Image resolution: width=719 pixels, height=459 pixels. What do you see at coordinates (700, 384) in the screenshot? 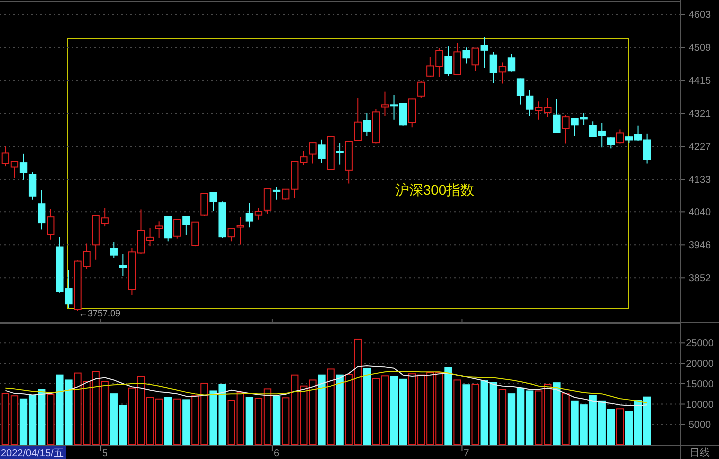
I see `y-tick-label: 15000` at bounding box center [700, 384].